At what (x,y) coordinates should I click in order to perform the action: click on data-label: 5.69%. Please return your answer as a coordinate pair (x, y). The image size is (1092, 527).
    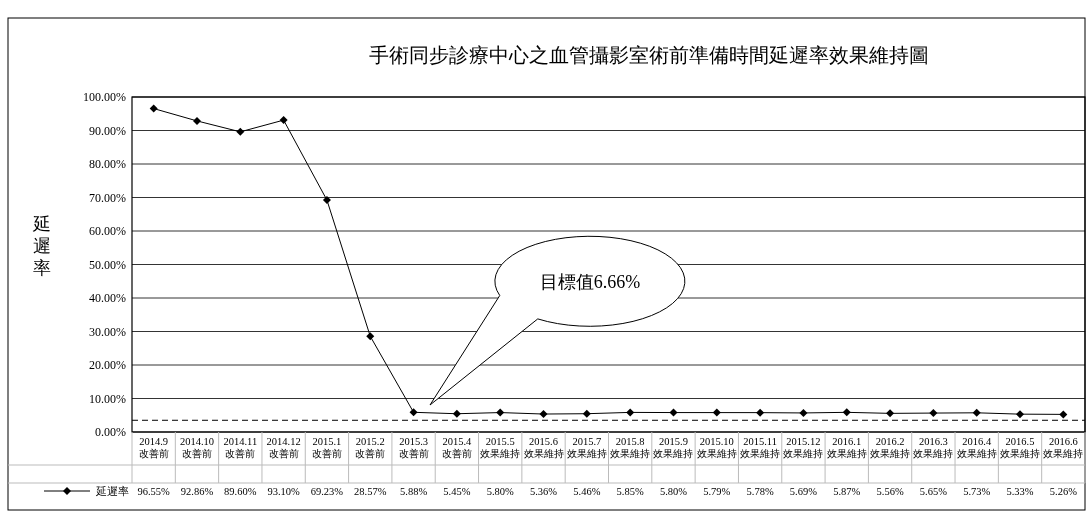
    Looking at the image, I should click on (803, 491).